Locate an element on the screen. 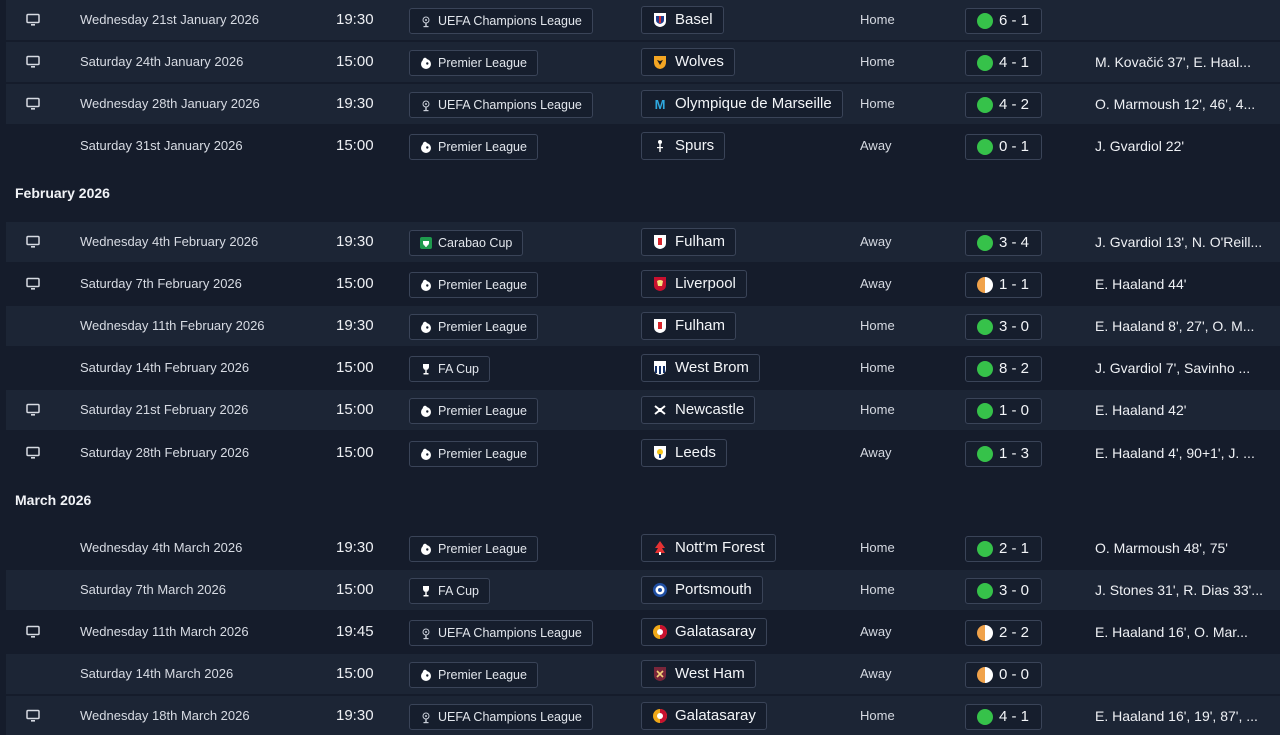 This screenshot has height=735, width=1280. liverpool-badge-icon is located at coordinates (660, 284).